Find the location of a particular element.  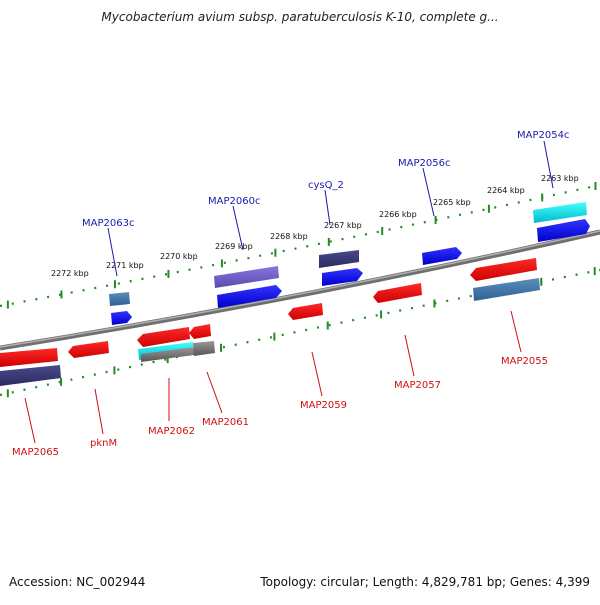

gene-label-map2062: MAP2062 is located at coordinates (171, 431).